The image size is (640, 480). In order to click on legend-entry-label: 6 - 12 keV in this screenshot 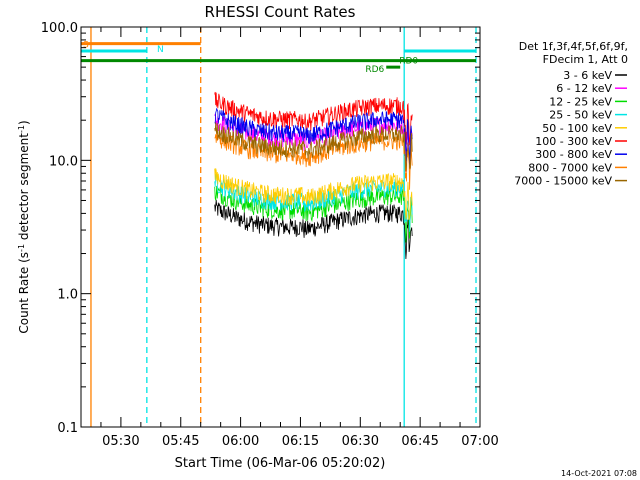, I will do `click(584, 88)`.